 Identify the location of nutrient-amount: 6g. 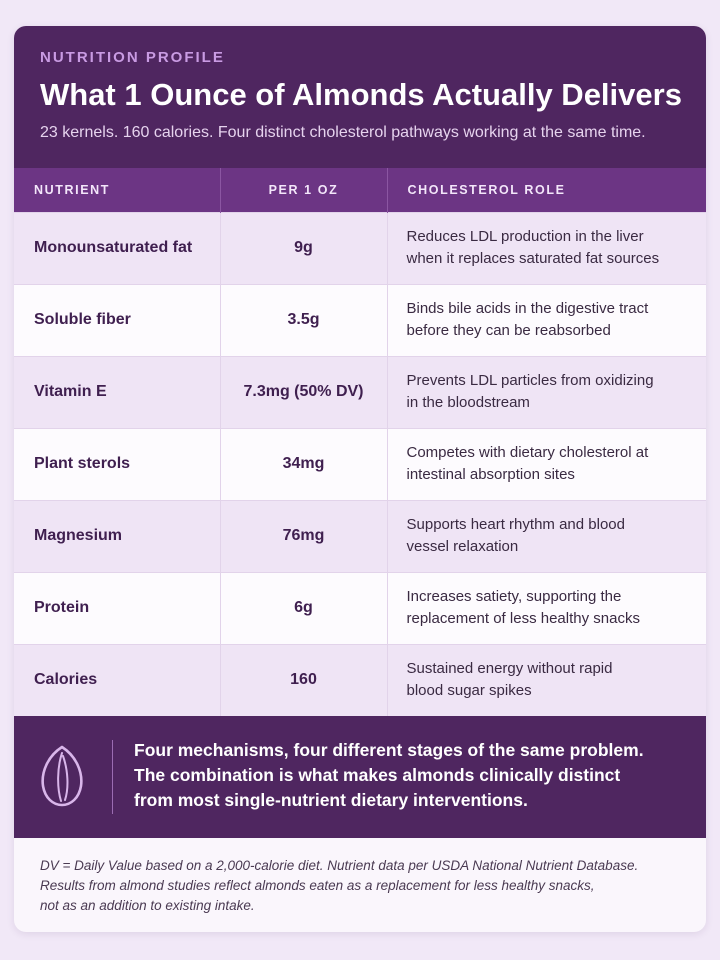
(303, 607).